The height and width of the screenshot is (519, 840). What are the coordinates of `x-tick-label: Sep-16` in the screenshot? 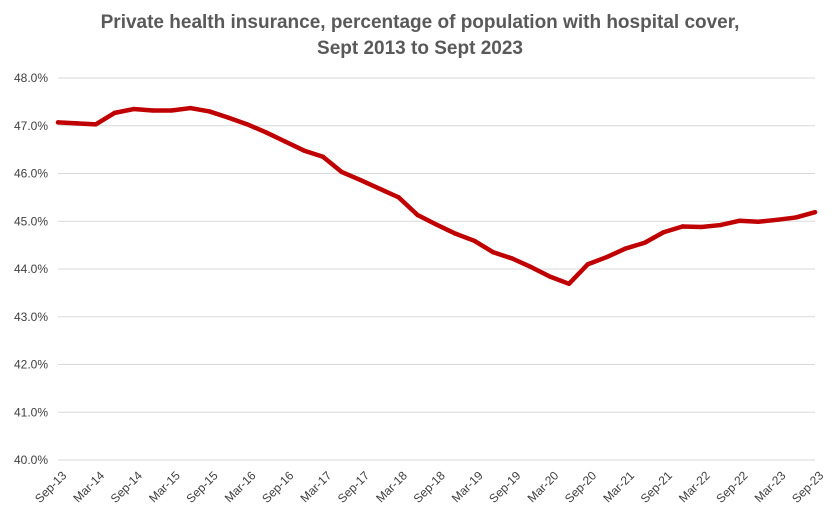 It's located at (277, 486).